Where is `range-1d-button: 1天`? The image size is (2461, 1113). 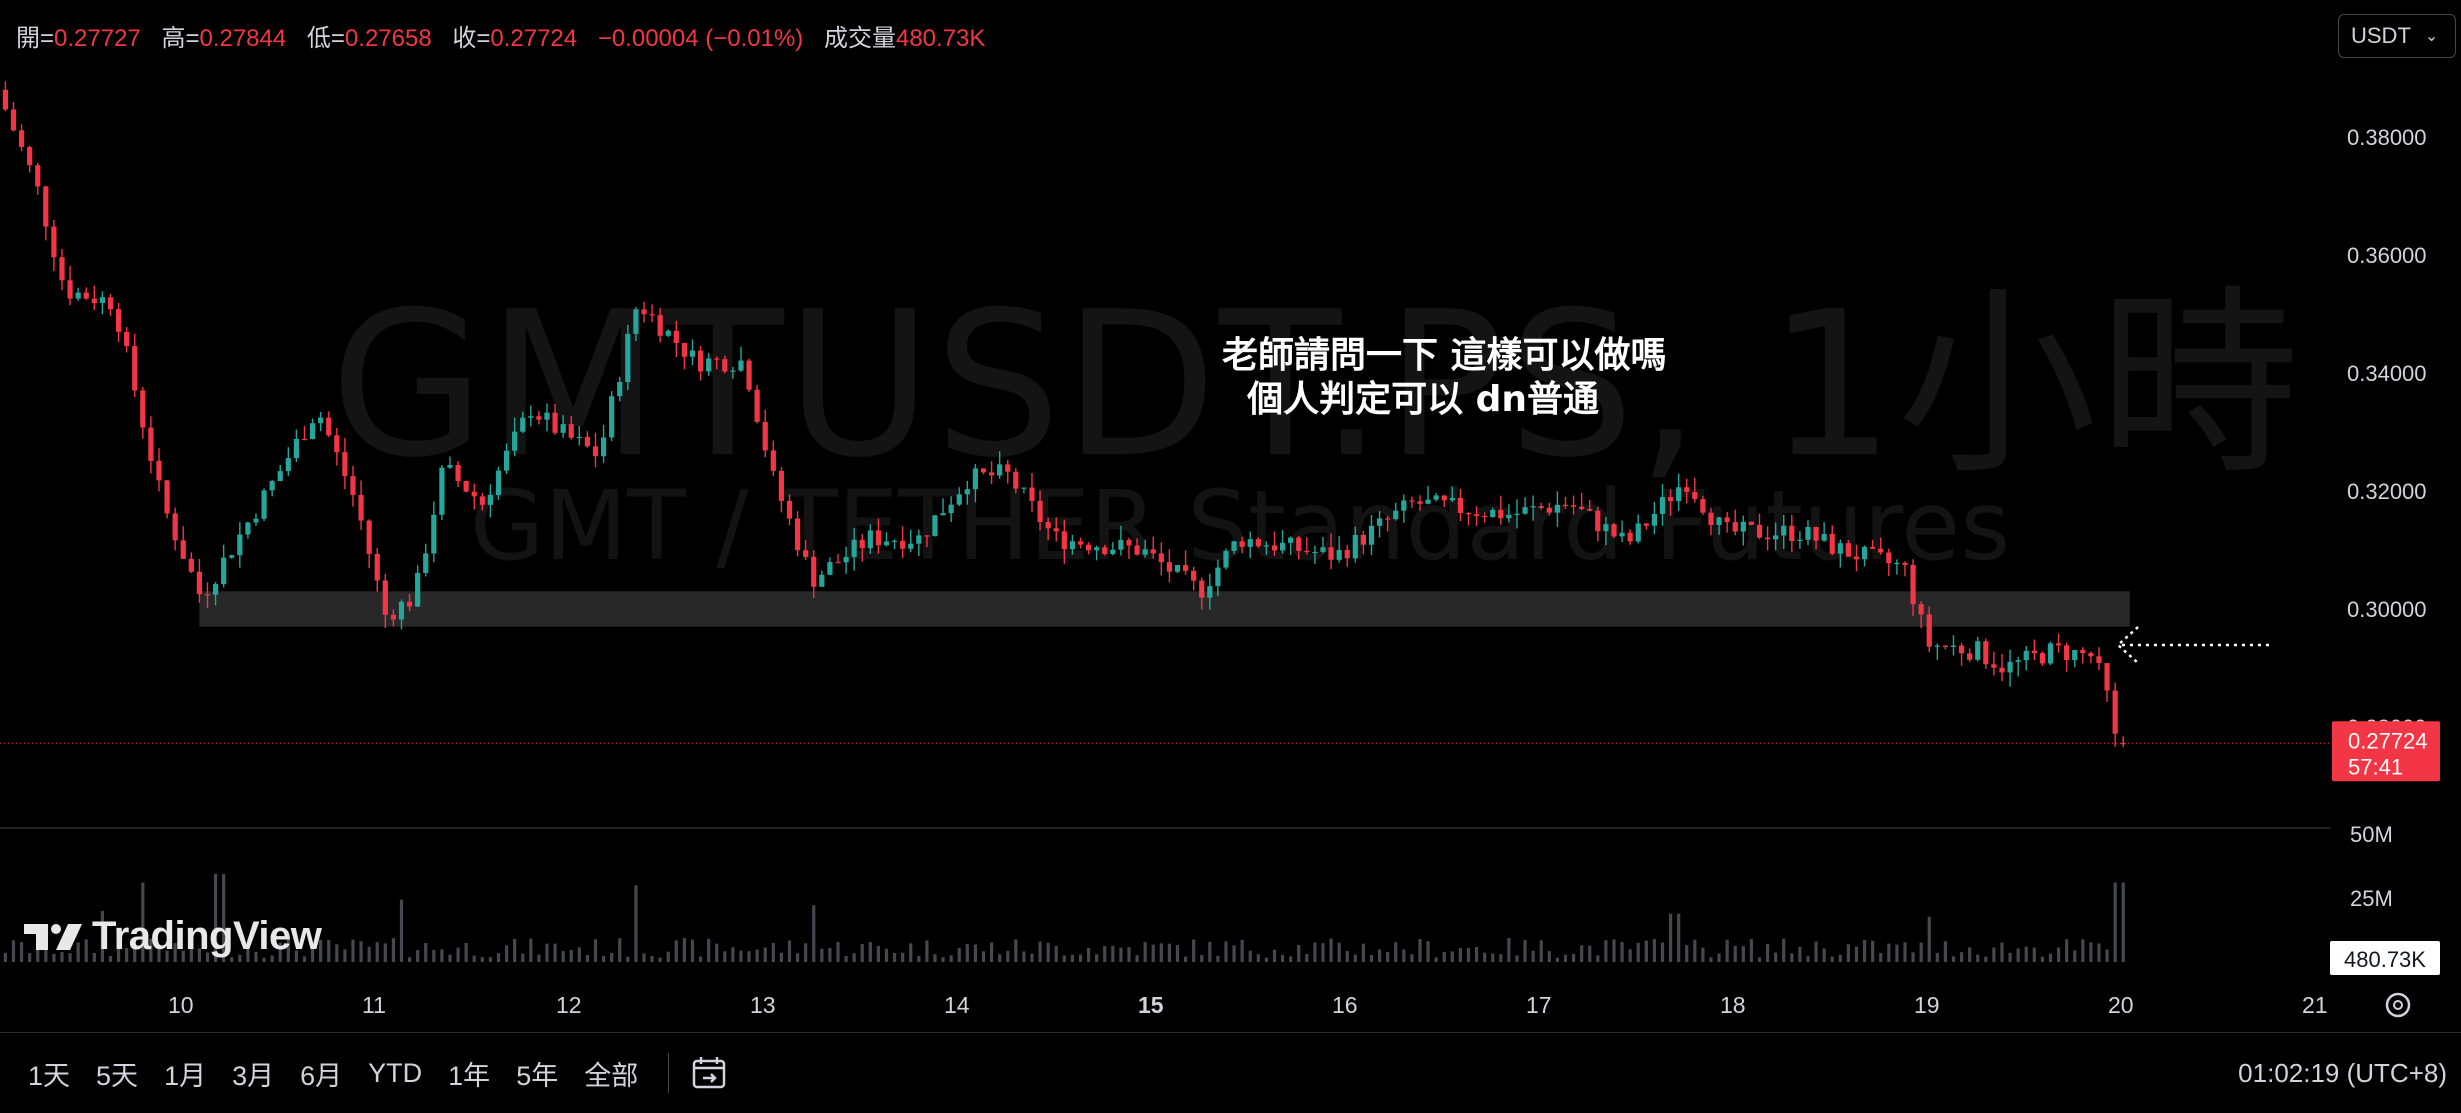
range-1d-button: 1天 is located at coordinates (49, 1075).